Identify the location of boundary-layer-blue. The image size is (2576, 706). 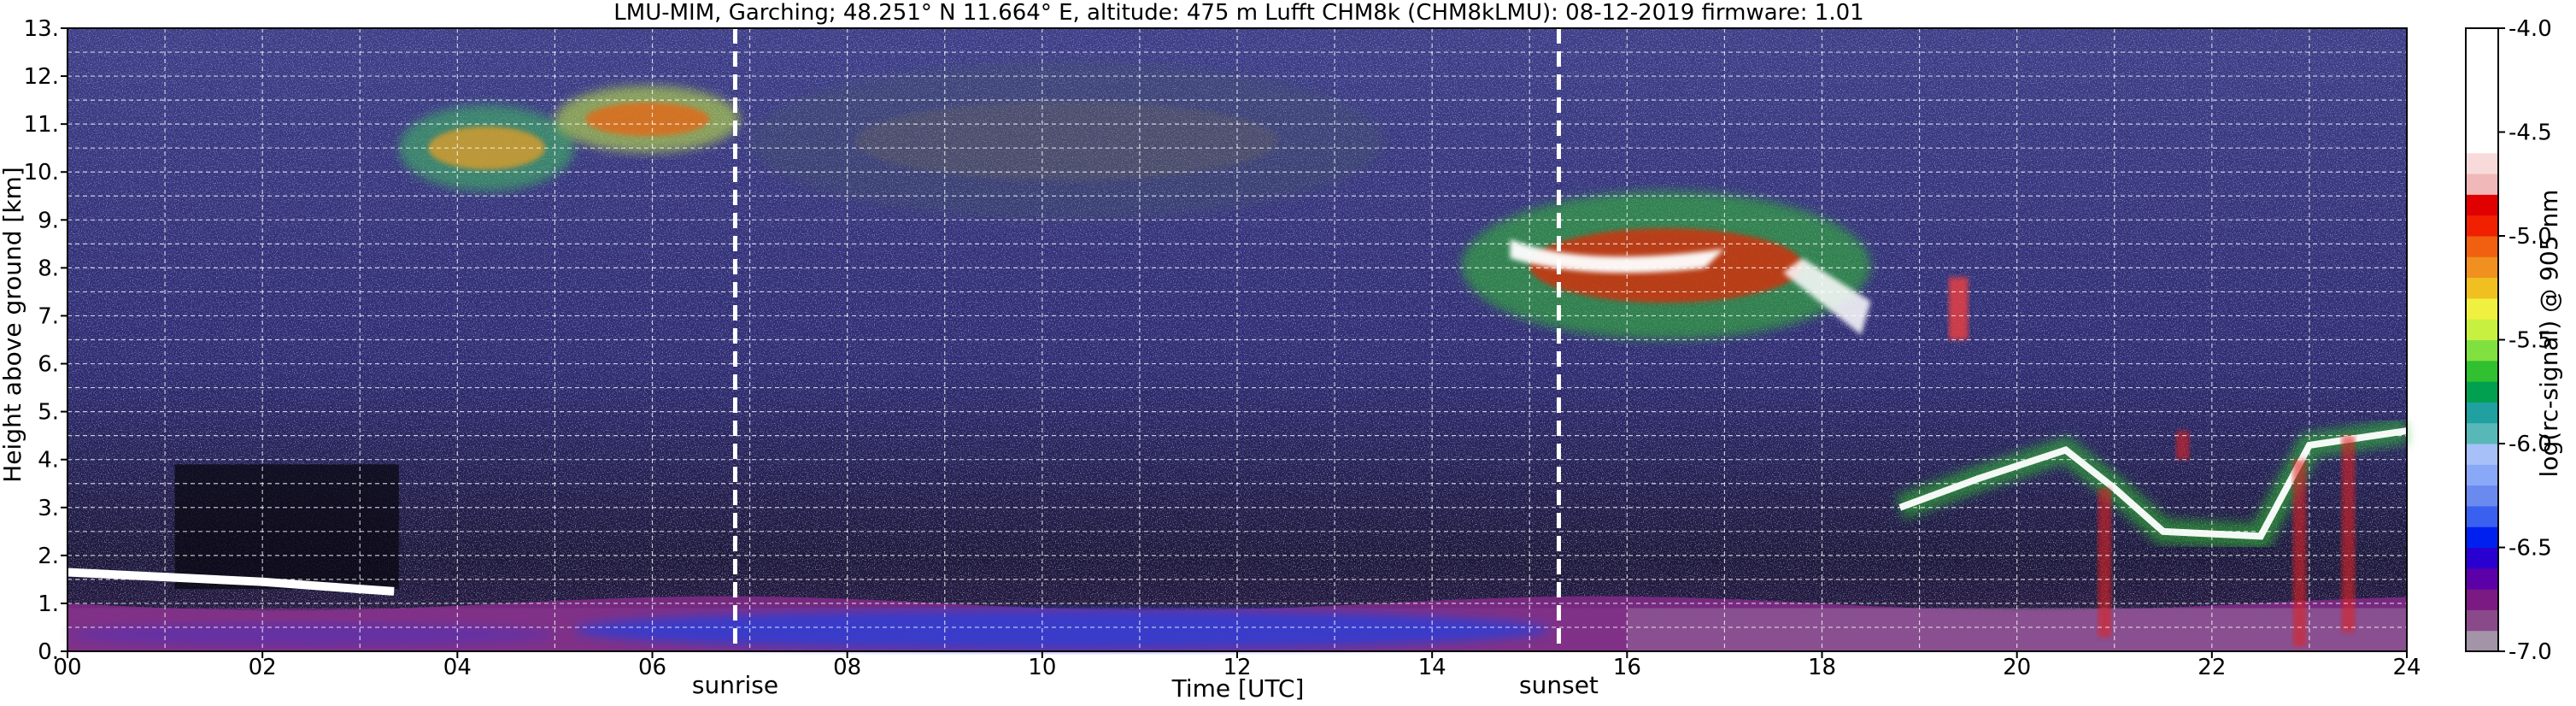
(1062, 629).